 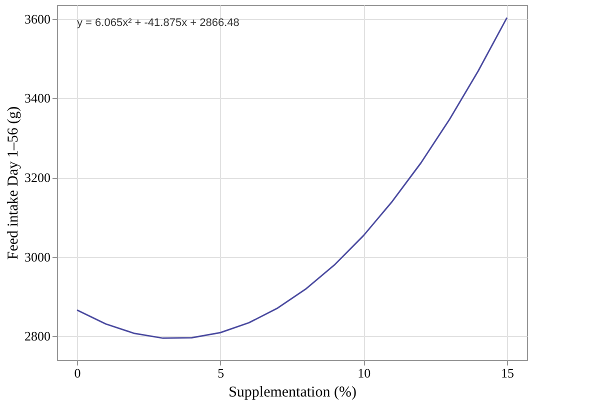 I want to click on y-tick-label: 2800, so click(x=37, y=336).